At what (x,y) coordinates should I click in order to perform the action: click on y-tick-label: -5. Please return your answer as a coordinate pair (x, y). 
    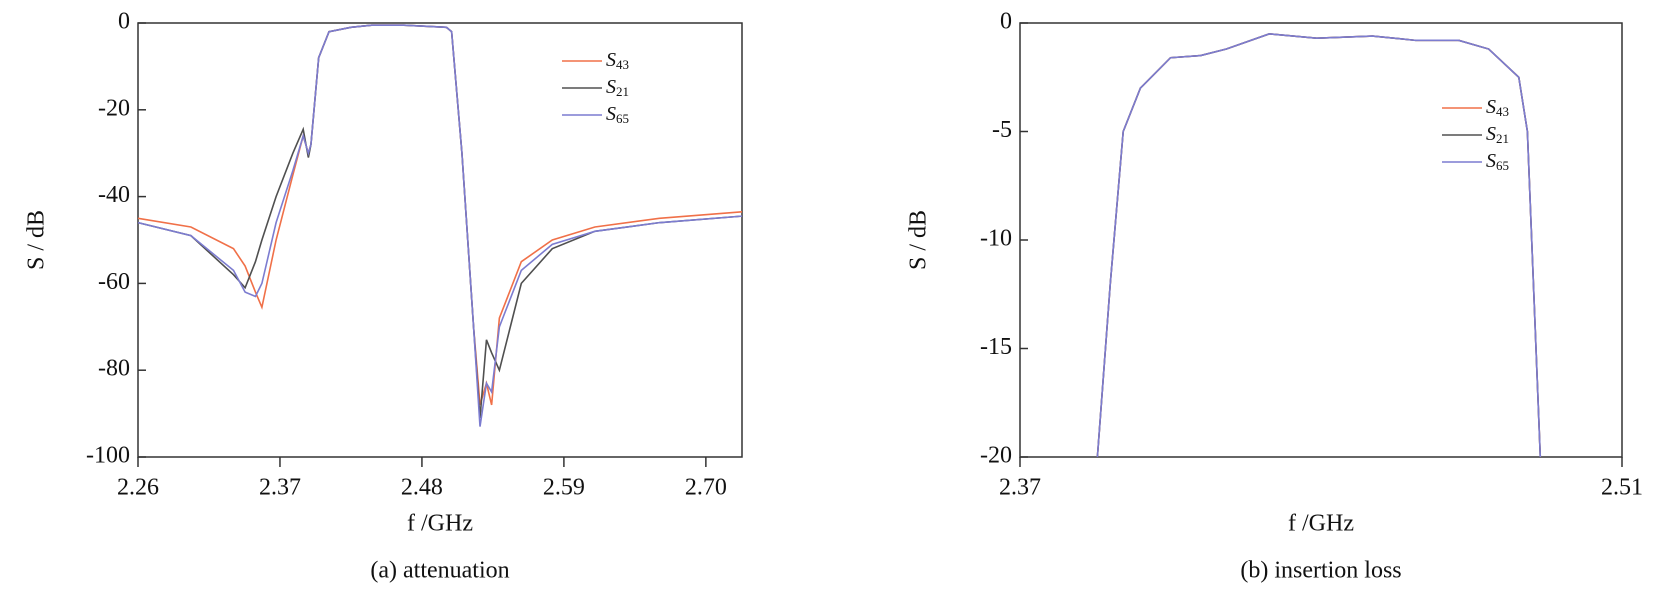
    Looking at the image, I should click on (1002, 130).